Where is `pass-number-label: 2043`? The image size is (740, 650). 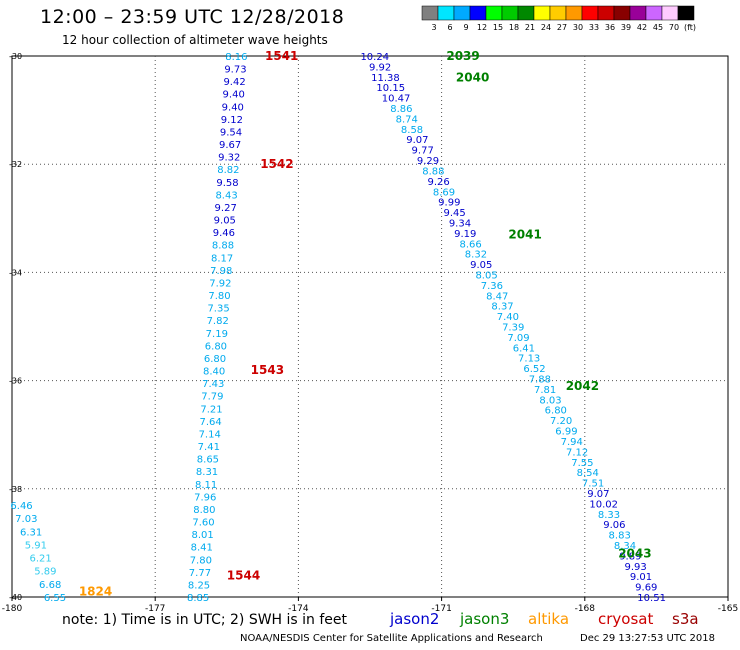
pass-number-label: 2043 is located at coordinates (634, 554).